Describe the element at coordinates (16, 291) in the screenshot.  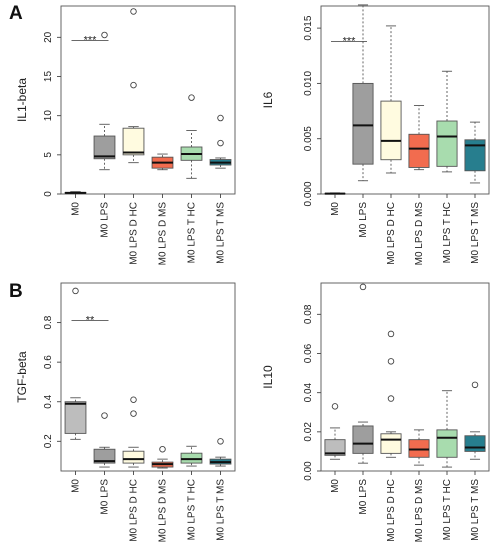
I see `panel-letter-b: B` at that location.